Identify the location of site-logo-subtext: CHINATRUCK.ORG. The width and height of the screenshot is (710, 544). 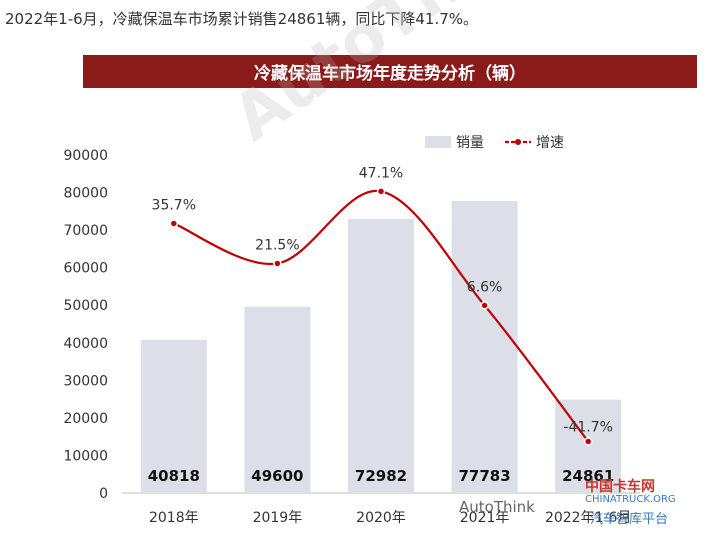
(630, 499).